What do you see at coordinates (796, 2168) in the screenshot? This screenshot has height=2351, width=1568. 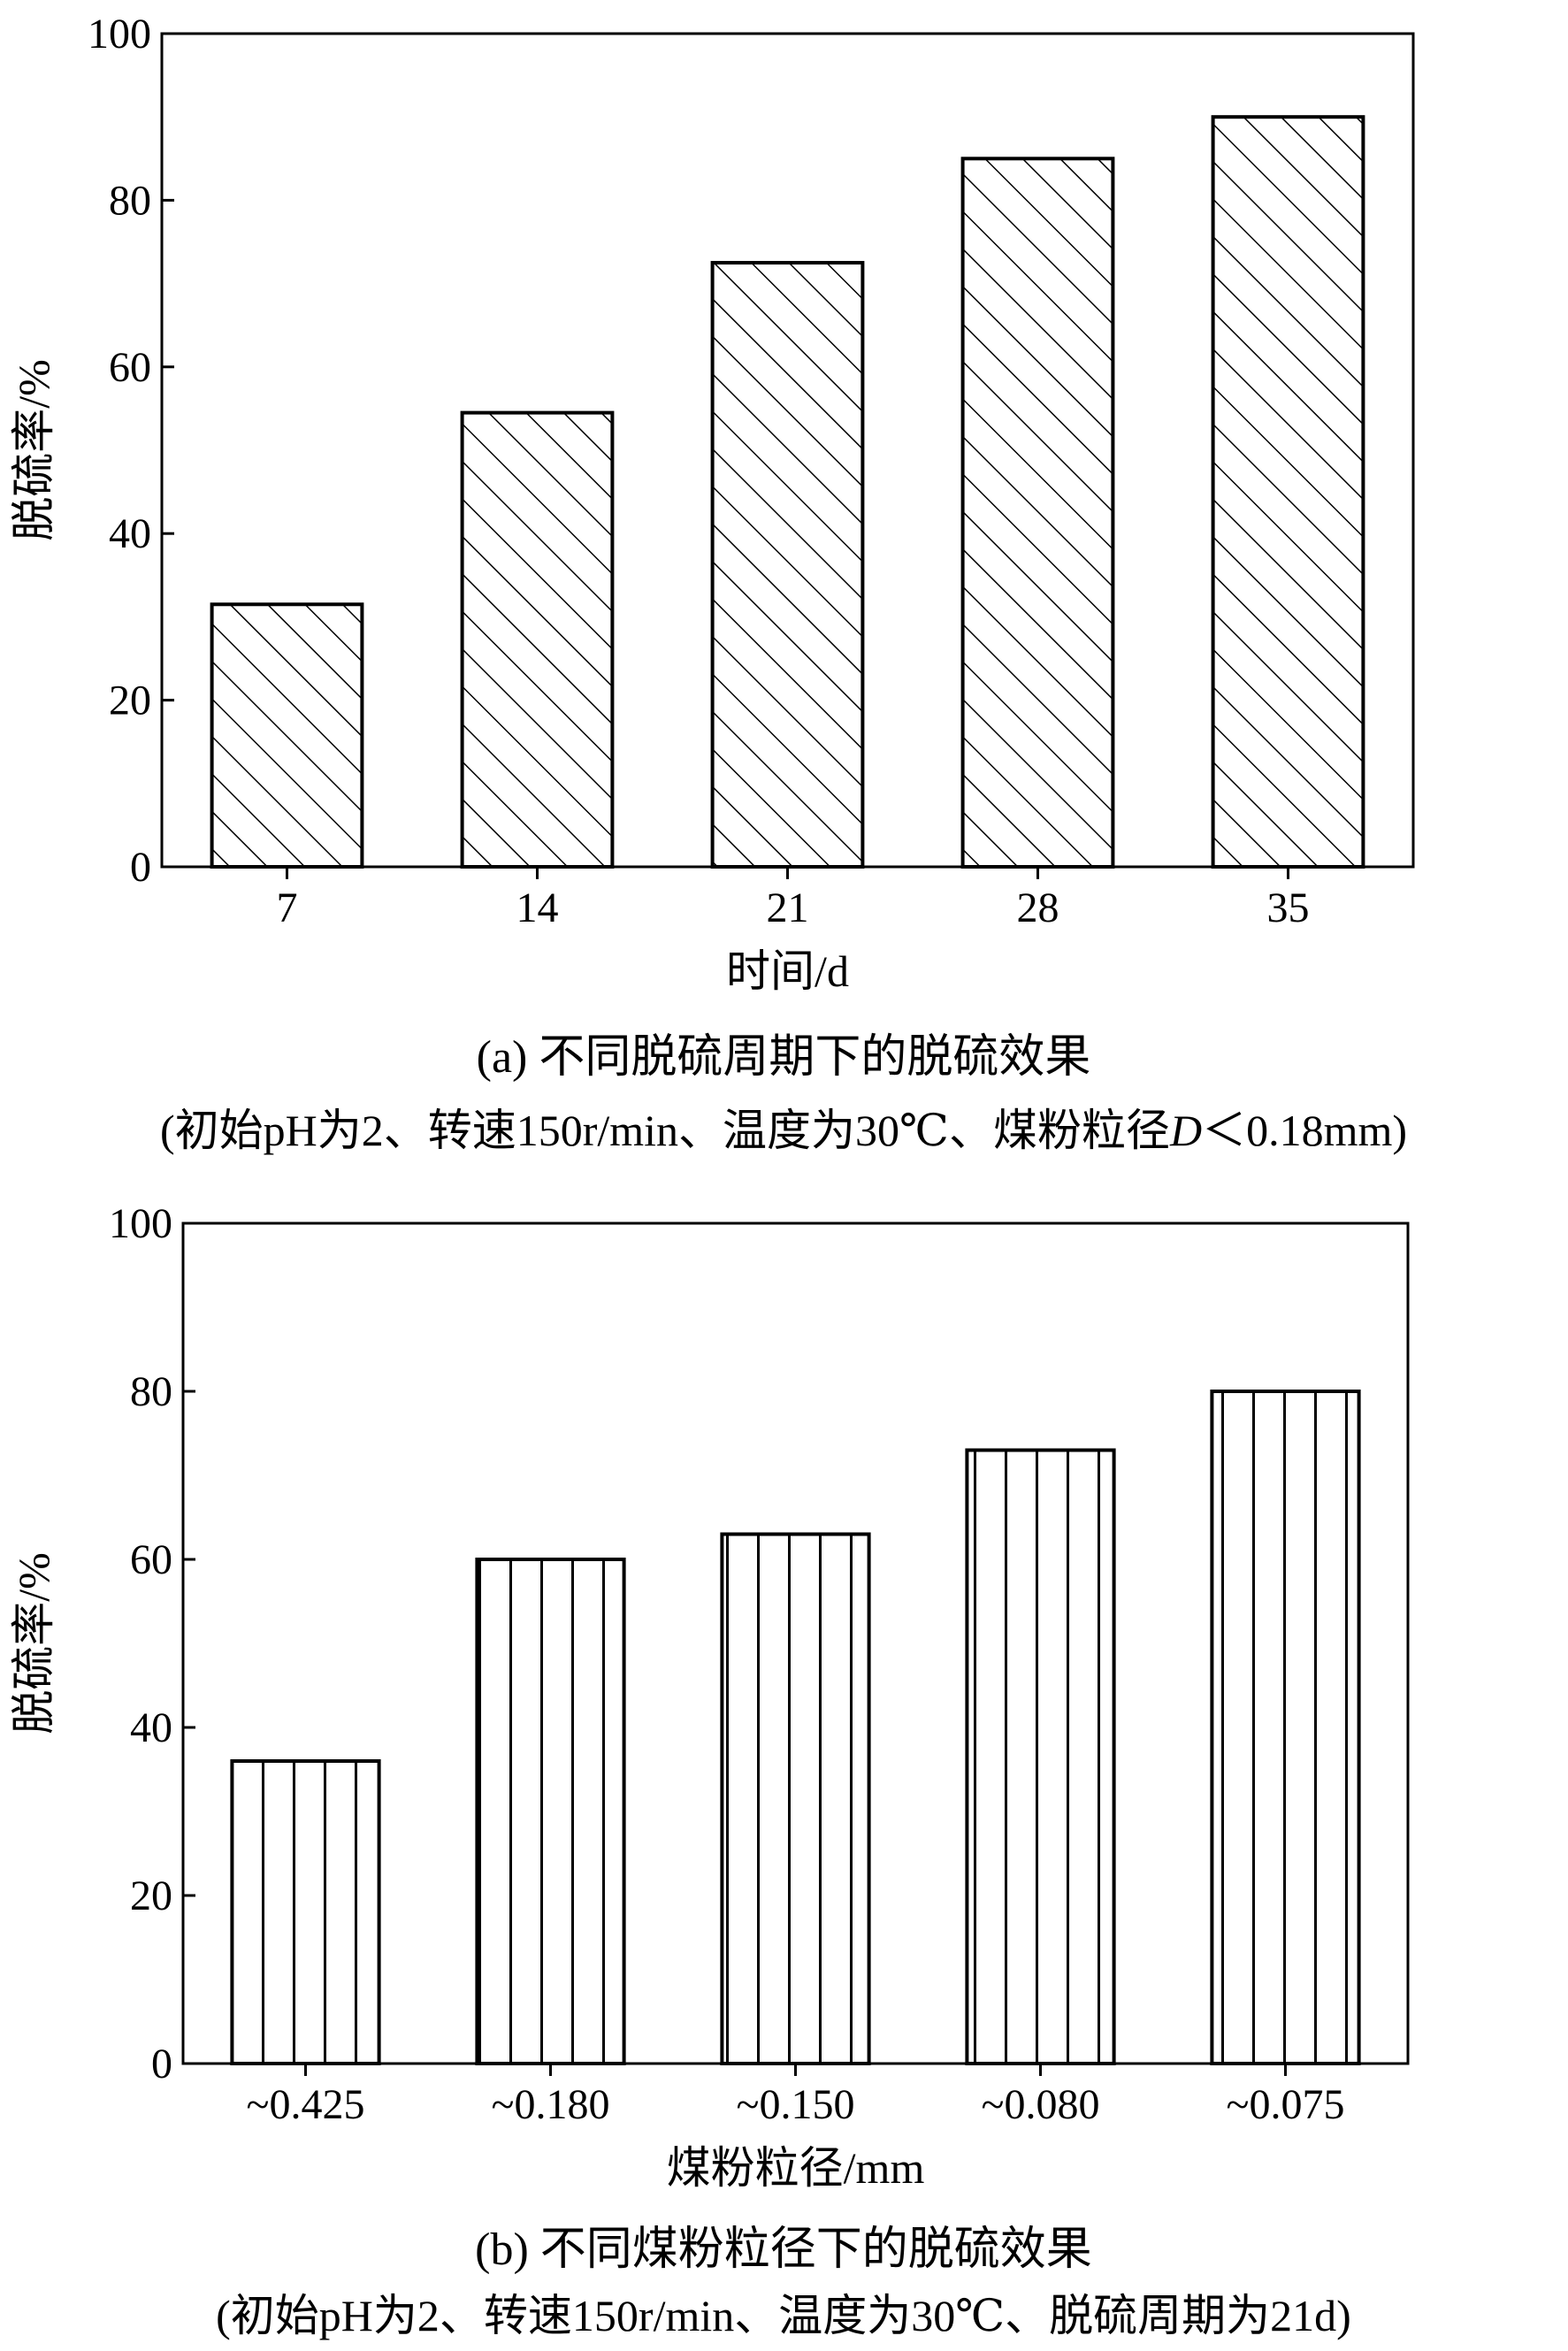 I see `x-axis-title: 煤粉粒径/mm` at bounding box center [796, 2168].